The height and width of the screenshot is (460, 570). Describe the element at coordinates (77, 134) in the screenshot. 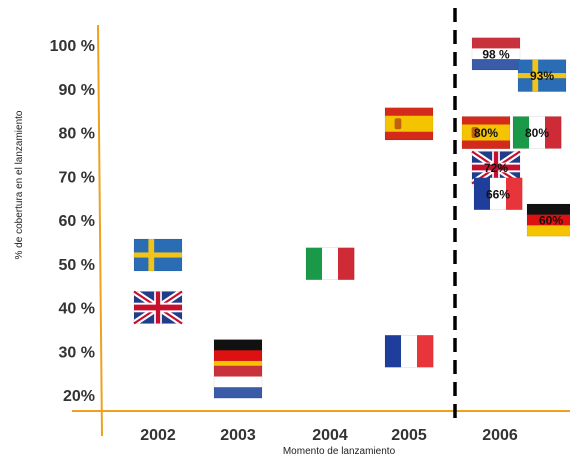

I see `y-tick-label: 80 %` at that location.